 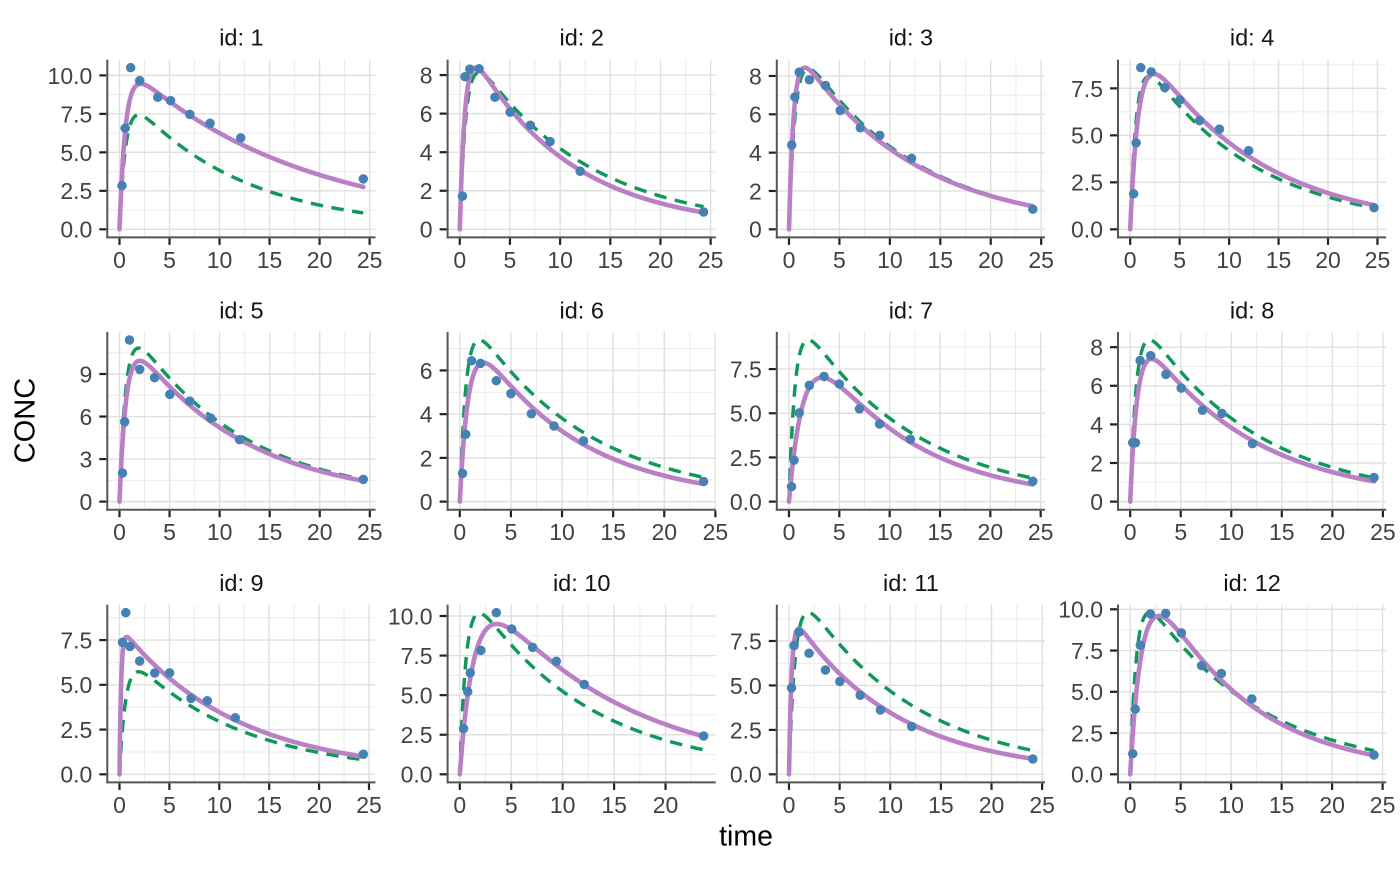 I want to click on svg-text: id: 6, so click(x=581, y=310).